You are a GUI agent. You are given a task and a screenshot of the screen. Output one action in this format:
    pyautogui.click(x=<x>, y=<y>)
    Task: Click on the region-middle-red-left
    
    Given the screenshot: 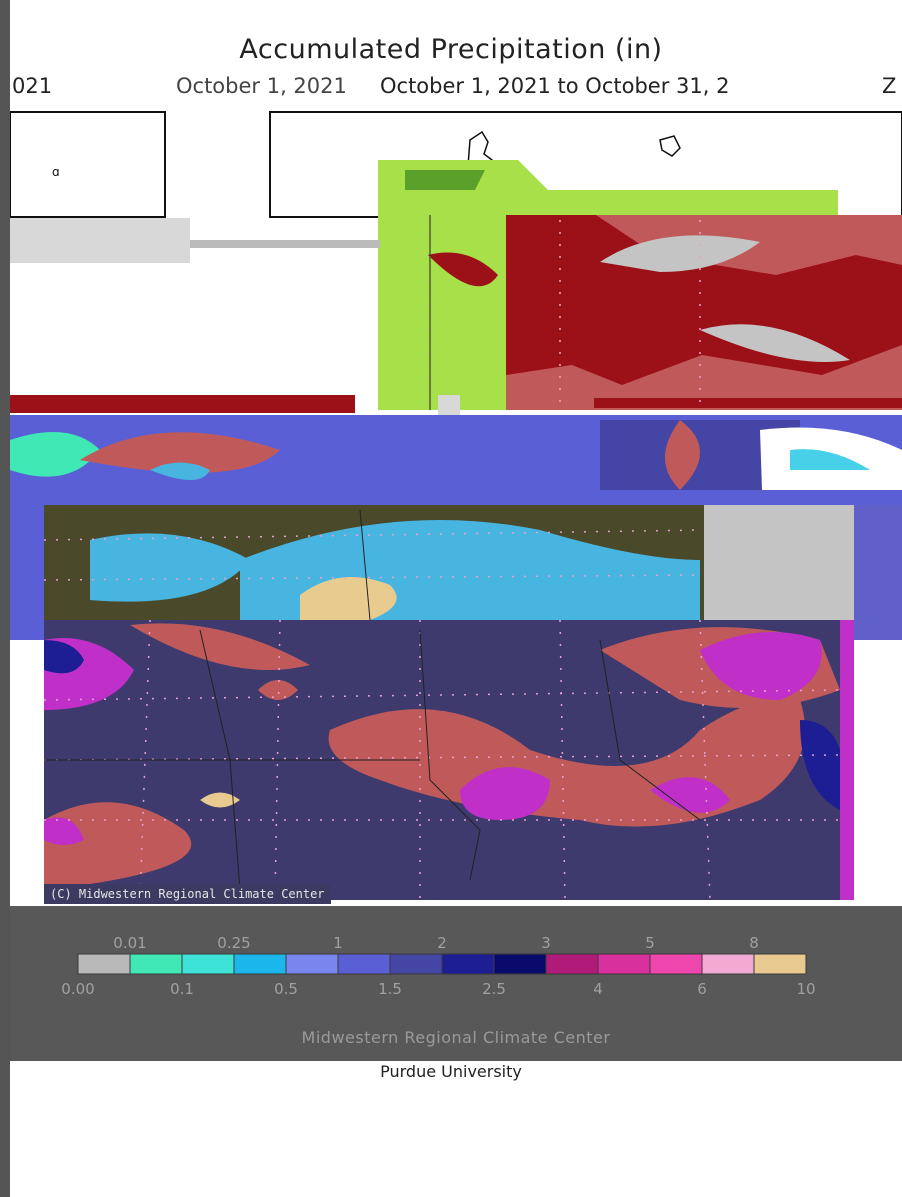 What is the action you would take?
    pyautogui.click(x=180, y=452)
    